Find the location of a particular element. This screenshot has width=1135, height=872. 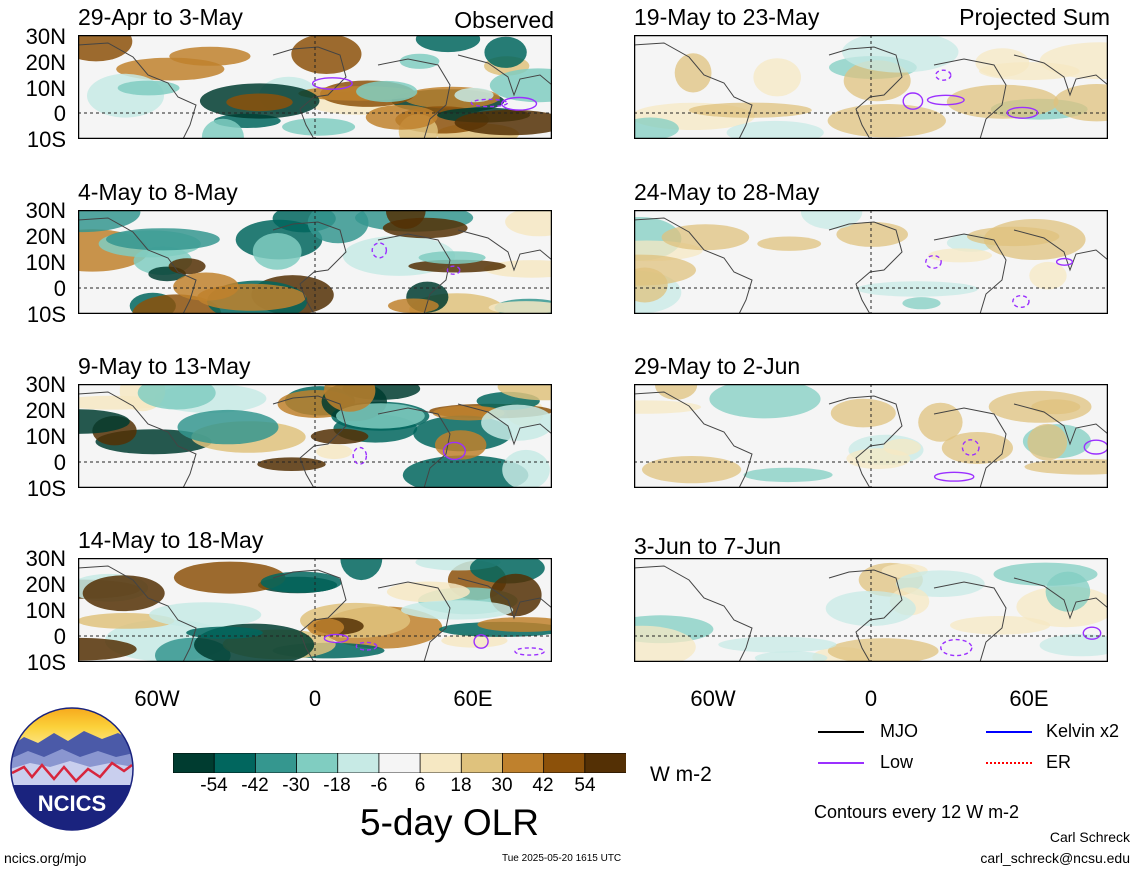

colorbar-tick: -42 is located at coordinates (255, 785).